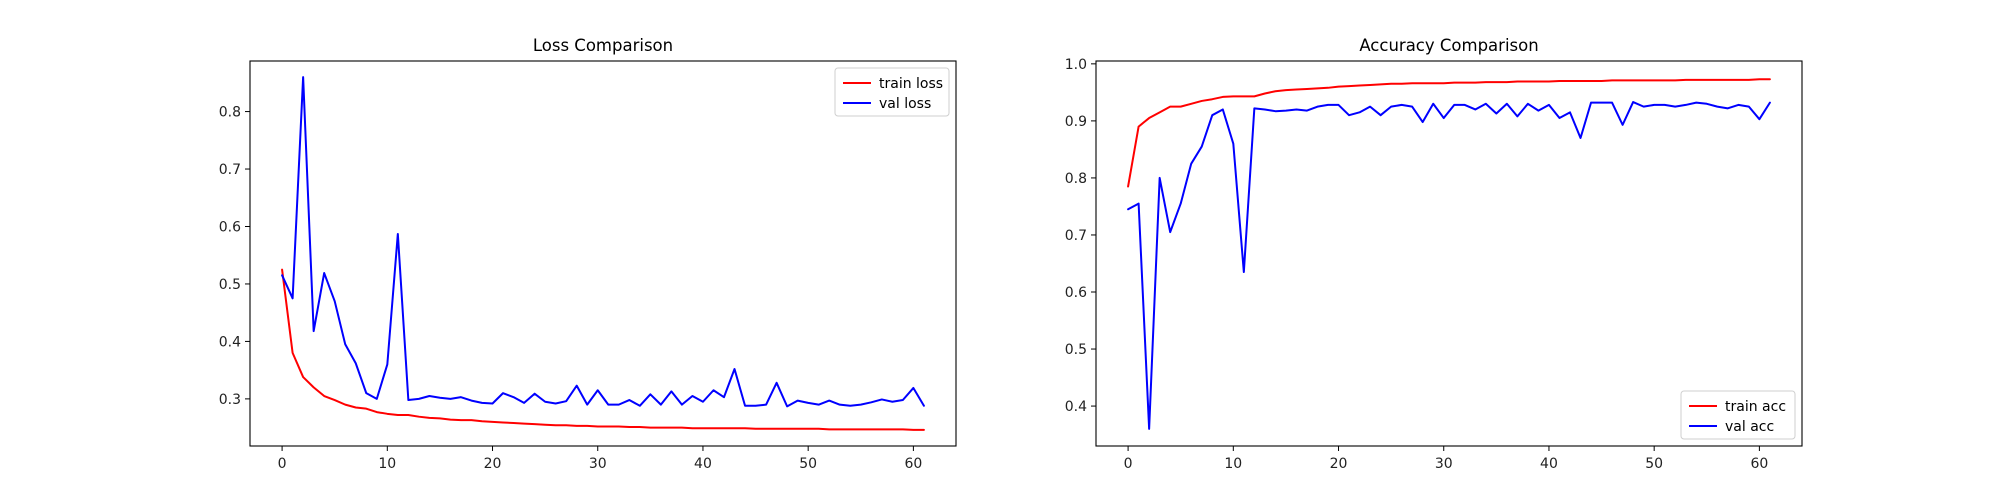 The height and width of the screenshot is (500, 2000). Describe the element at coordinates (1749, 427) in the screenshot. I see `legend-label-val-acc: val acc` at that location.